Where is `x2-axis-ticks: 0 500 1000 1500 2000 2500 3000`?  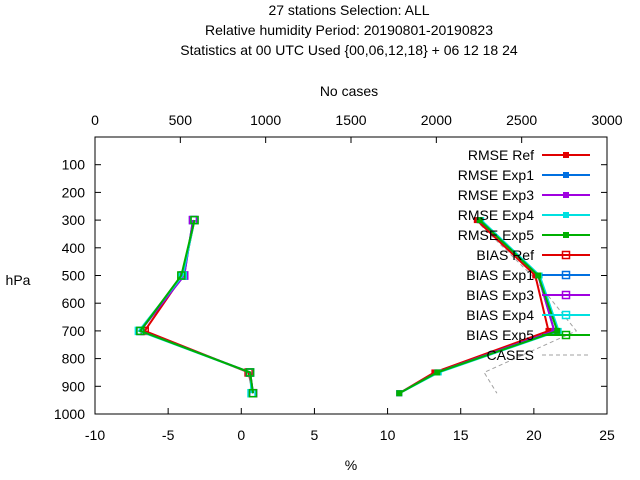 x2-axis-ticks: 0 500 1000 1500 2000 2500 3000 is located at coordinates (357, 127).